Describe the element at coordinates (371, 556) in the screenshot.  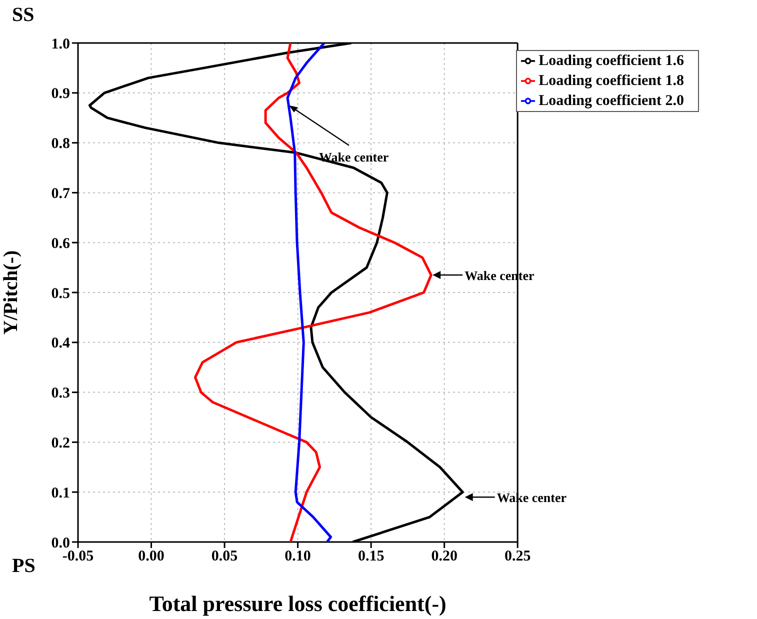
I see `x-tick-label: 0.15` at that location.